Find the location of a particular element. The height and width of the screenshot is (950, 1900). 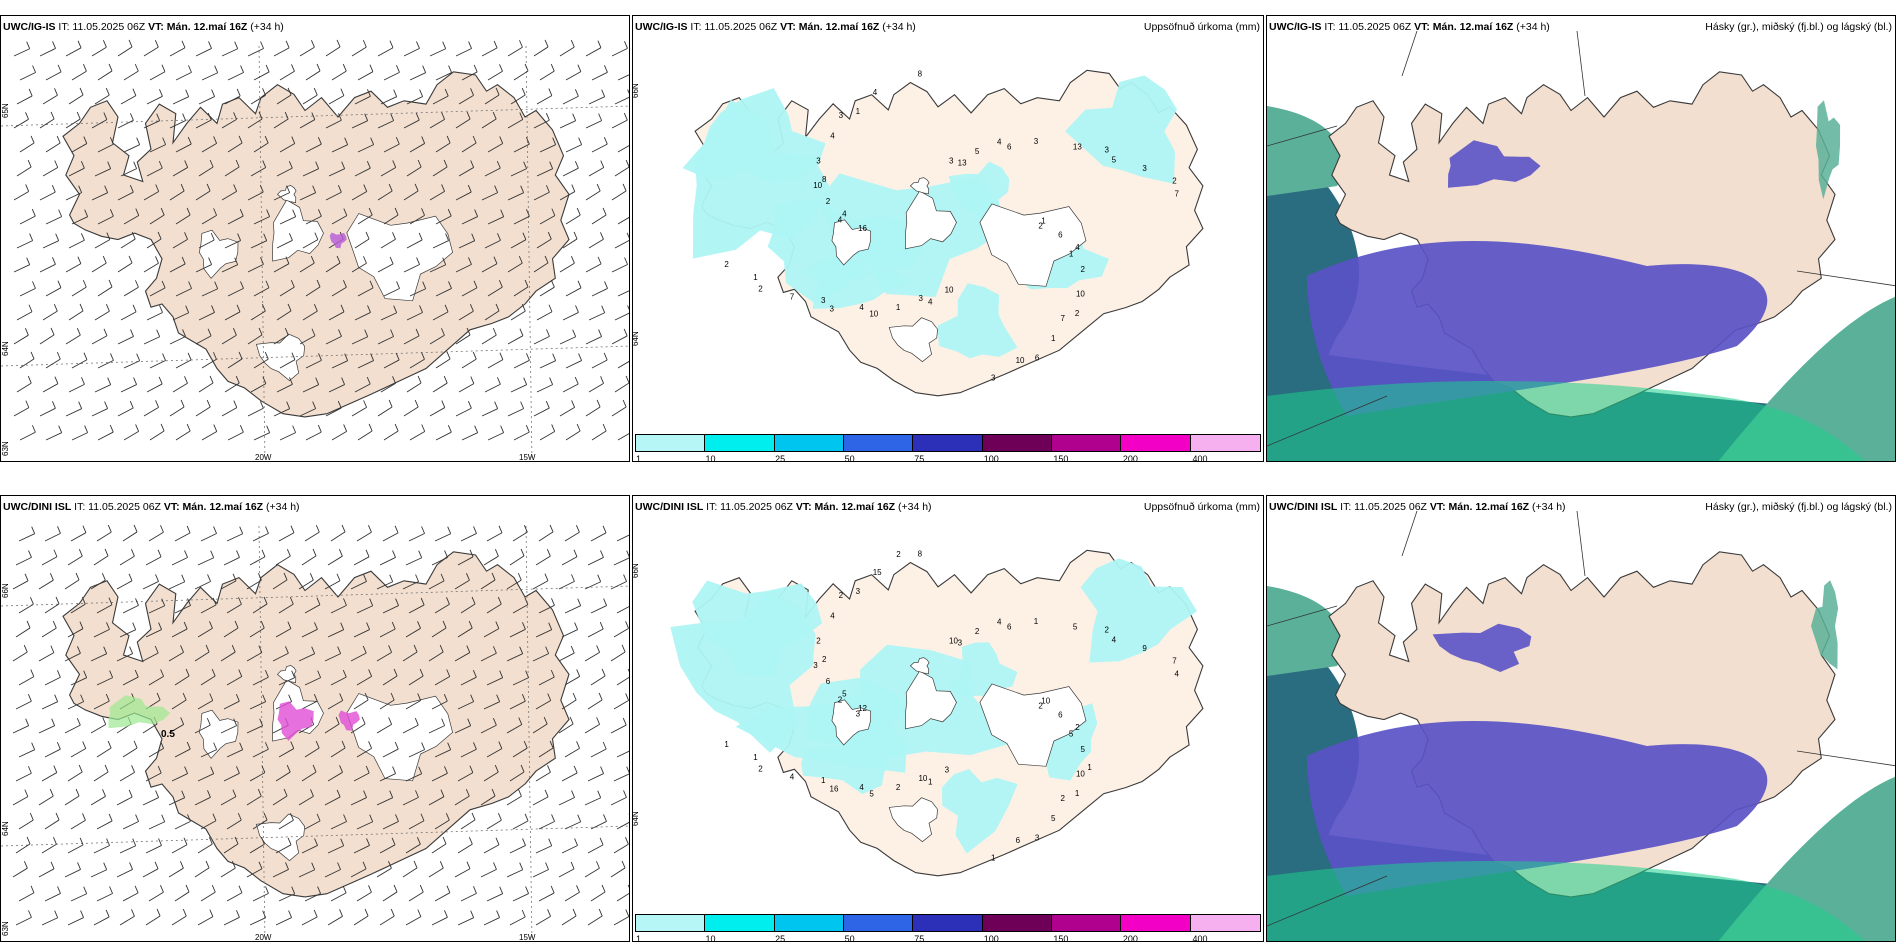

lon-label: 20W is located at coordinates (263, 457).